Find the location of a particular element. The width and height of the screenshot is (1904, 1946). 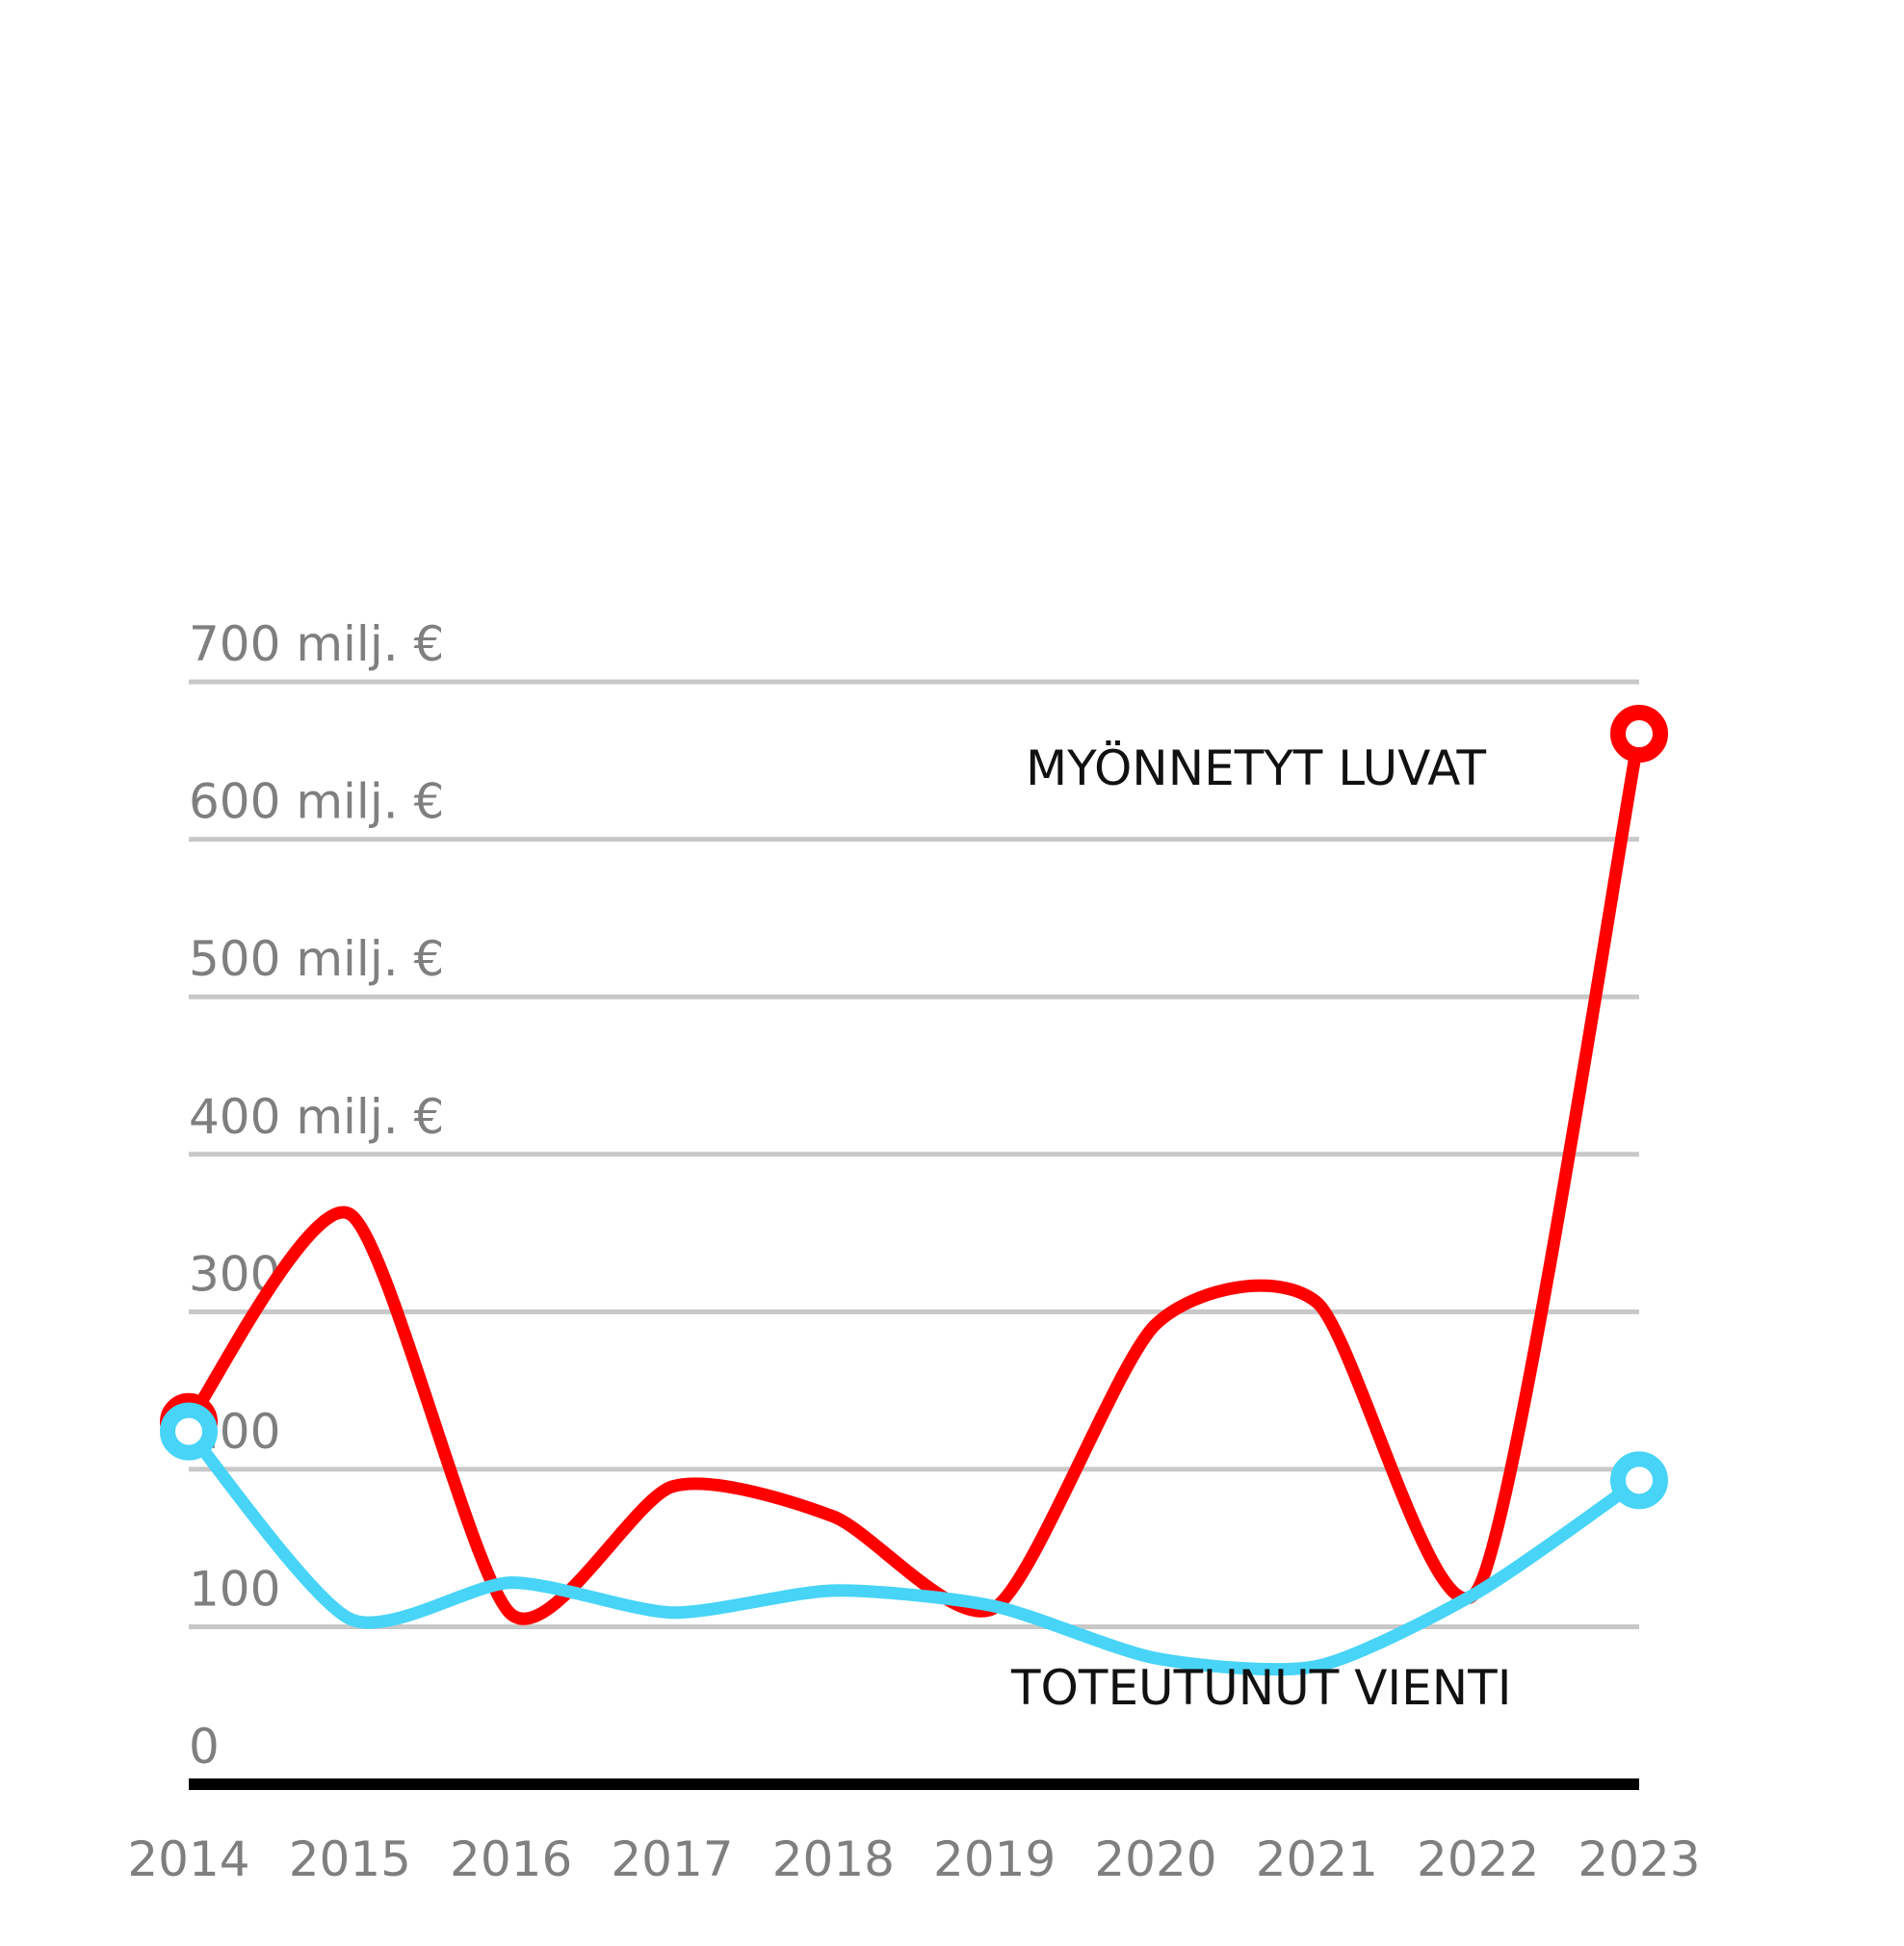

x-tick-label: 2015 is located at coordinates (350, 1859).